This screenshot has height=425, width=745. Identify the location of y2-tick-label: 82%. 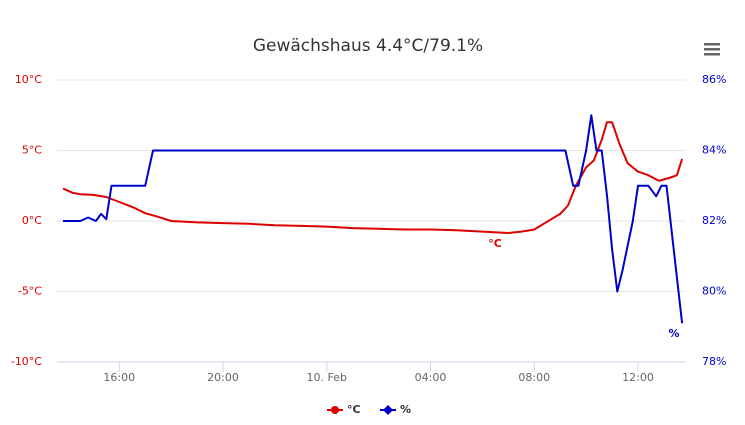
(714, 220).